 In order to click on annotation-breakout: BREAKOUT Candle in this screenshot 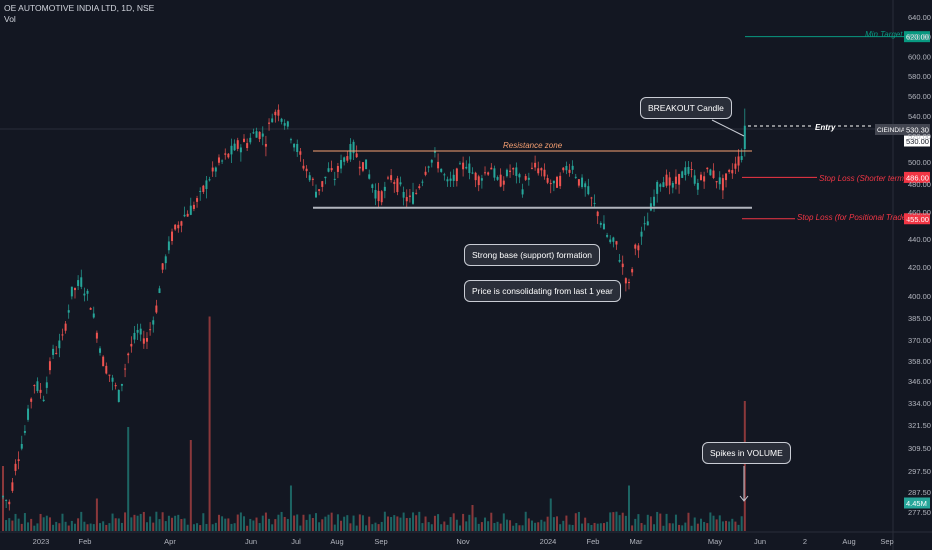, I will do `click(686, 108)`.